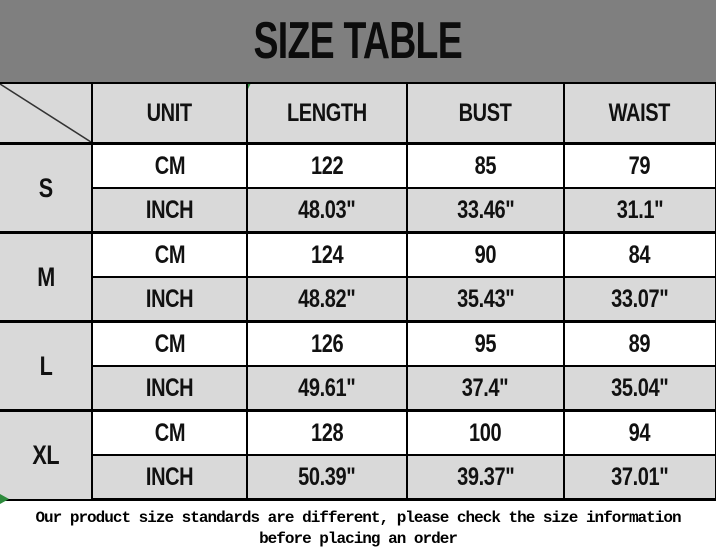 The image size is (716, 552). What do you see at coordinates (485, 299) in the screenshot?
I see `bust-value: 35.43"` at bounding box center [485, 299].